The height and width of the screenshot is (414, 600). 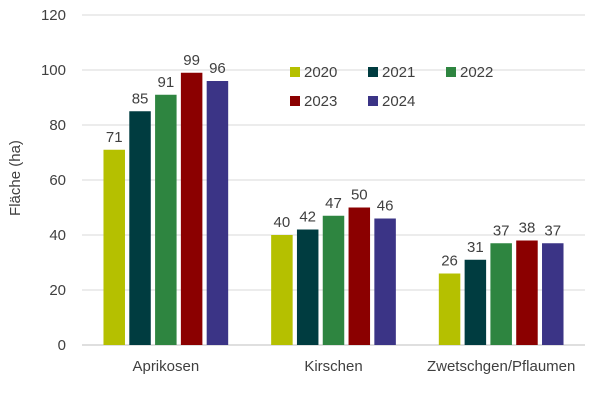 I want to click on bar-zwetschgen-pflaumen-2021, so click(x=475, y=302).